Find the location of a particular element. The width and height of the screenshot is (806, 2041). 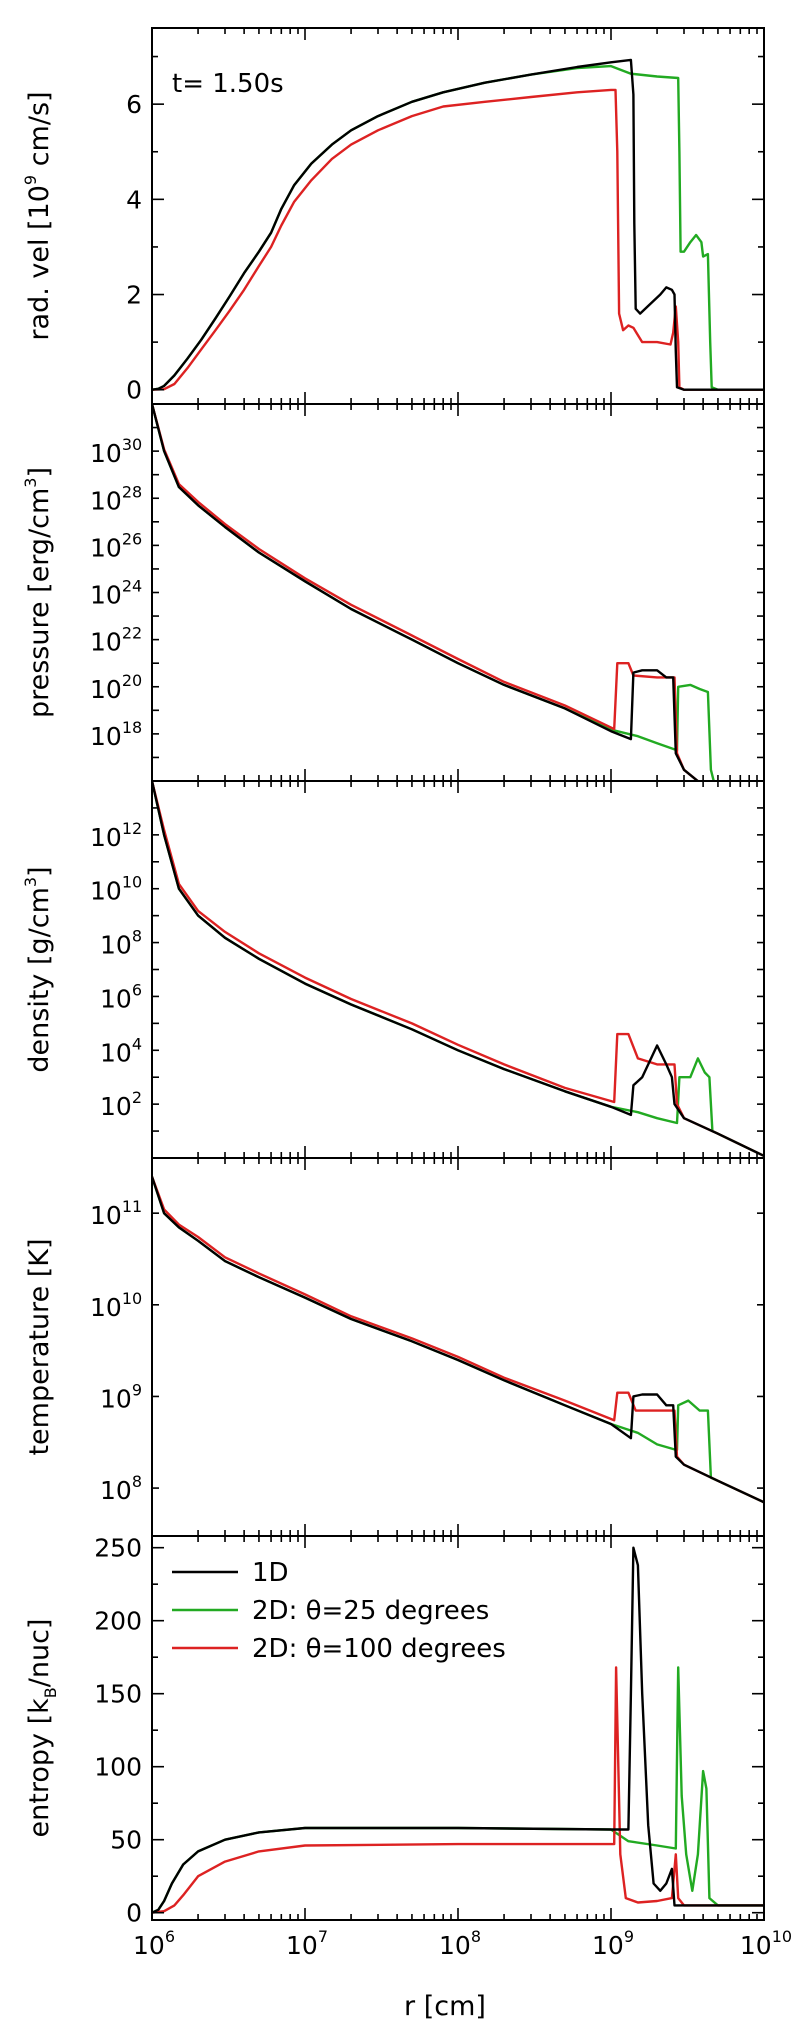

annotation-group: t= 1.50s is located at coordinates (228, 84).